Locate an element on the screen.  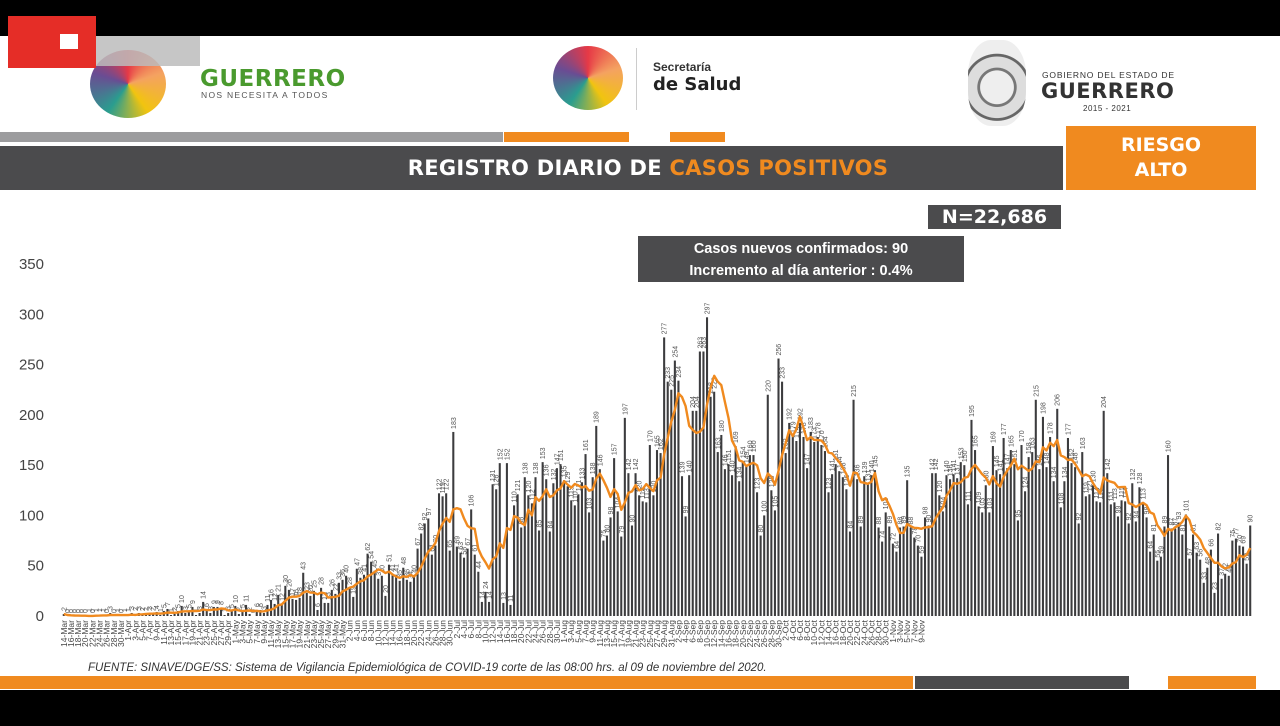
data-label: 78 is located at coordinates (915, 531).